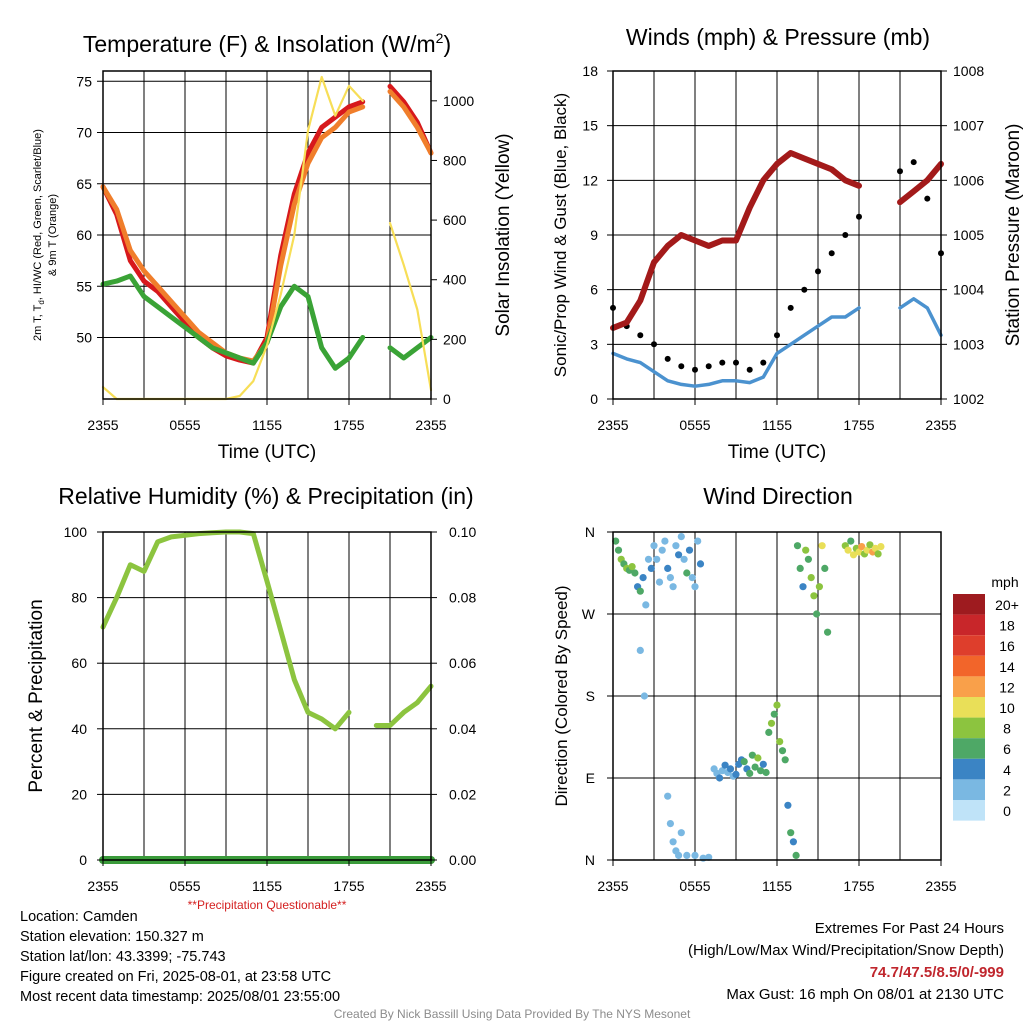  What do you see at coordinates (36, 695) in the screenshot?
I see `humidity-y-label: Percent & Precipitation` at bounding box center [36, 695].